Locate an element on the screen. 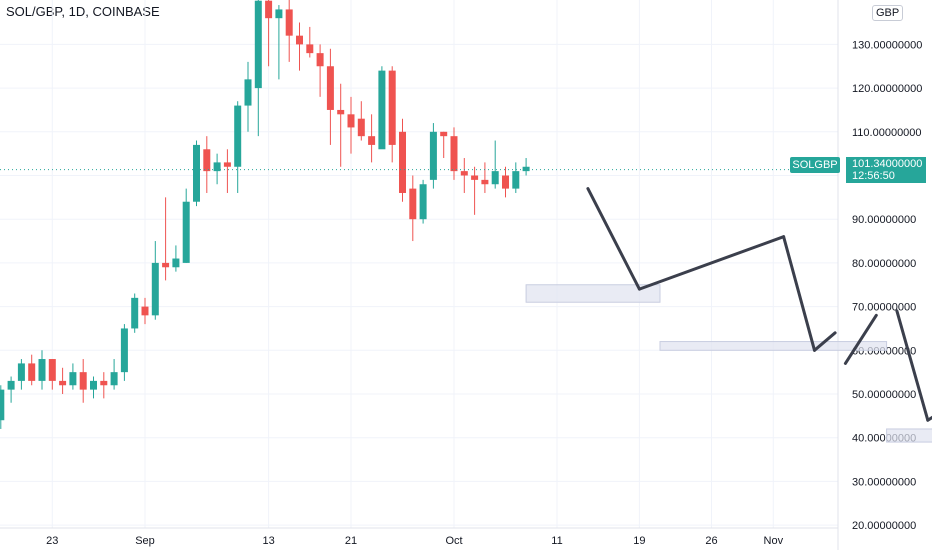  y-tick-label: 80.00000000 is located at coordinates (884, 264).